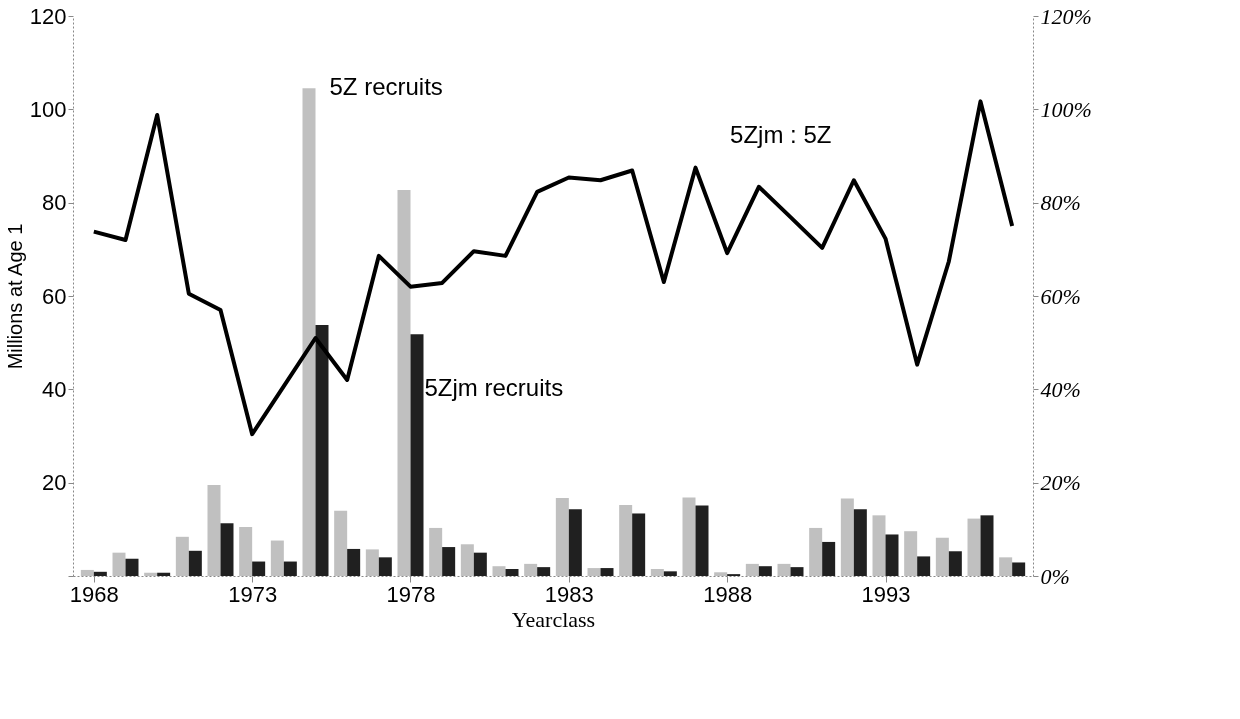  I want to click on x-axis-title: Yearclass, so click(553, 619).